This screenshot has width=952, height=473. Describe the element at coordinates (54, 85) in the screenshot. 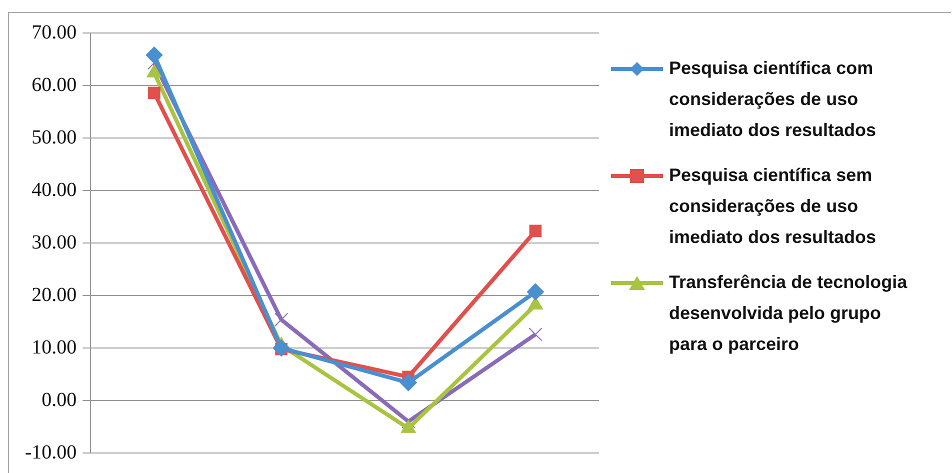

I see `y-tick-label: 60.00` at that location.